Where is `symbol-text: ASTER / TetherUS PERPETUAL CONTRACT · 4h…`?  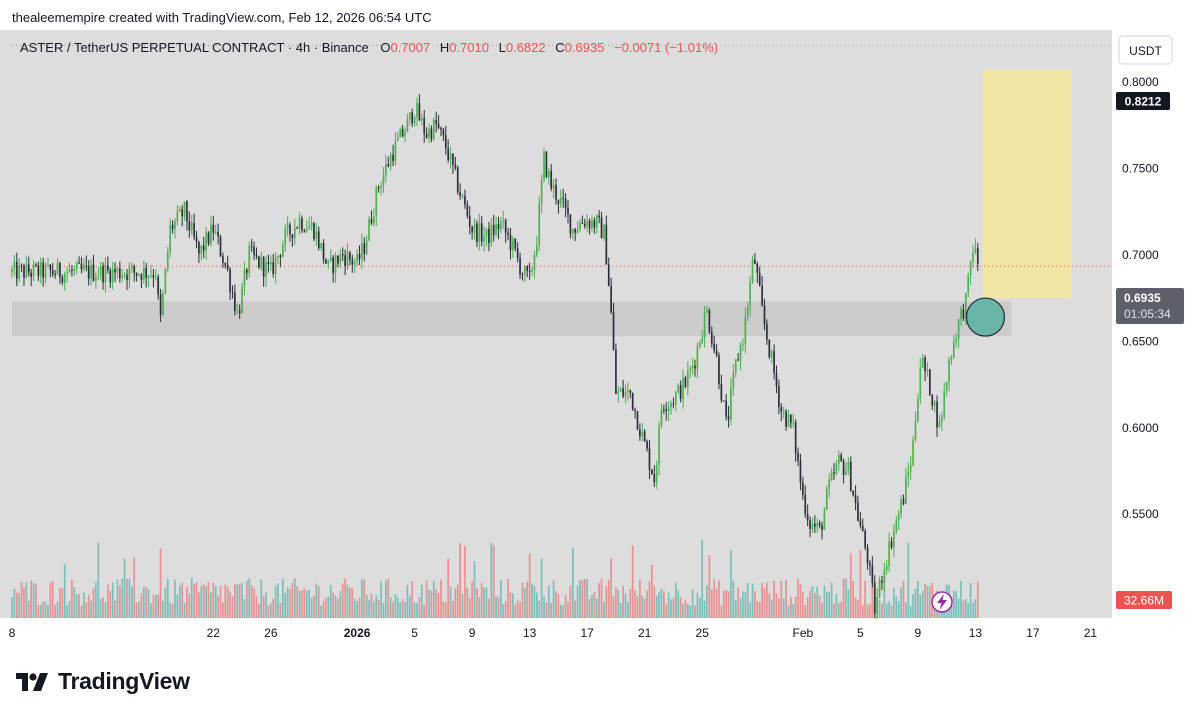
symbol-text: ASTER / TetherUS PERPETUAL CONTRACT · 4h… is located at coordinates (194, 47).